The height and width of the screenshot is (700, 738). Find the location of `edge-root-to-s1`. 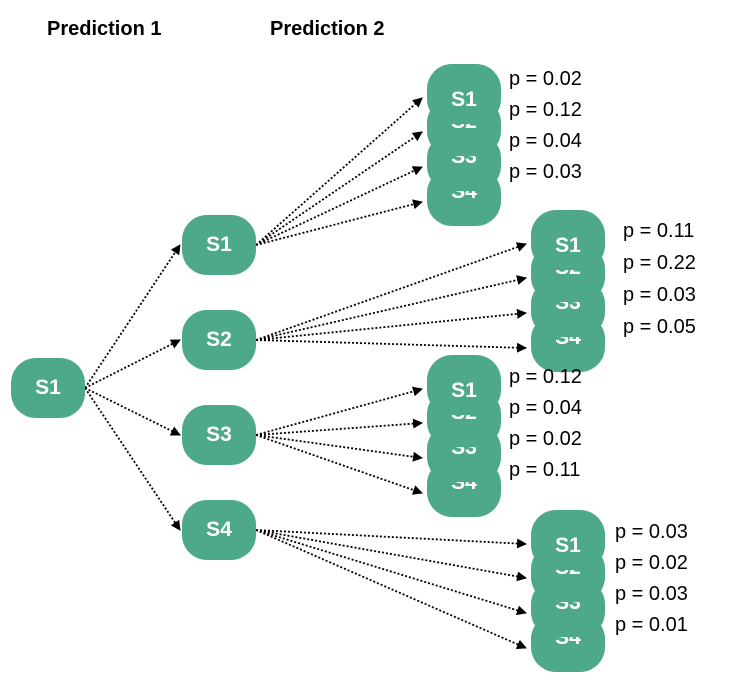

edge-root-to-s1 is located at coordinates (132, 316).